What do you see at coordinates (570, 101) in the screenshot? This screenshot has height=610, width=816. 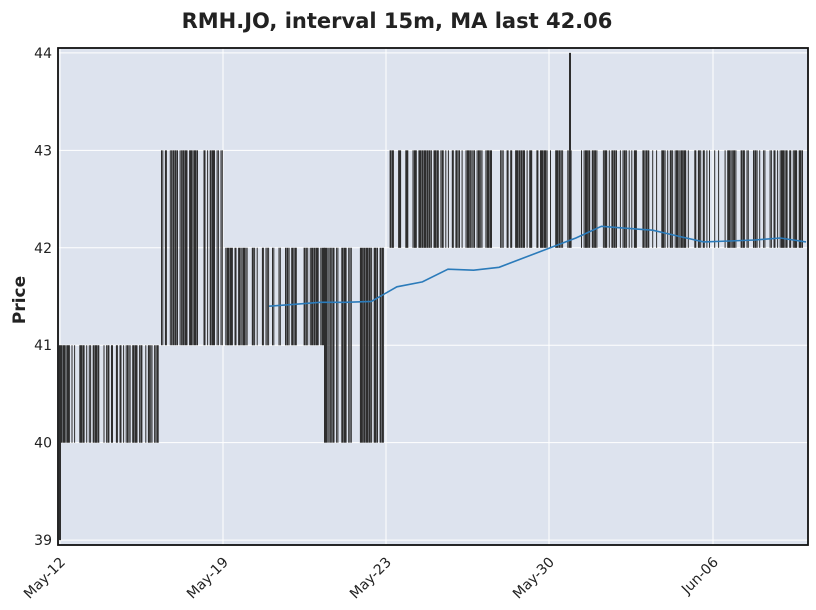 I see `candle-high-spike` at bounding box center [570, 101].